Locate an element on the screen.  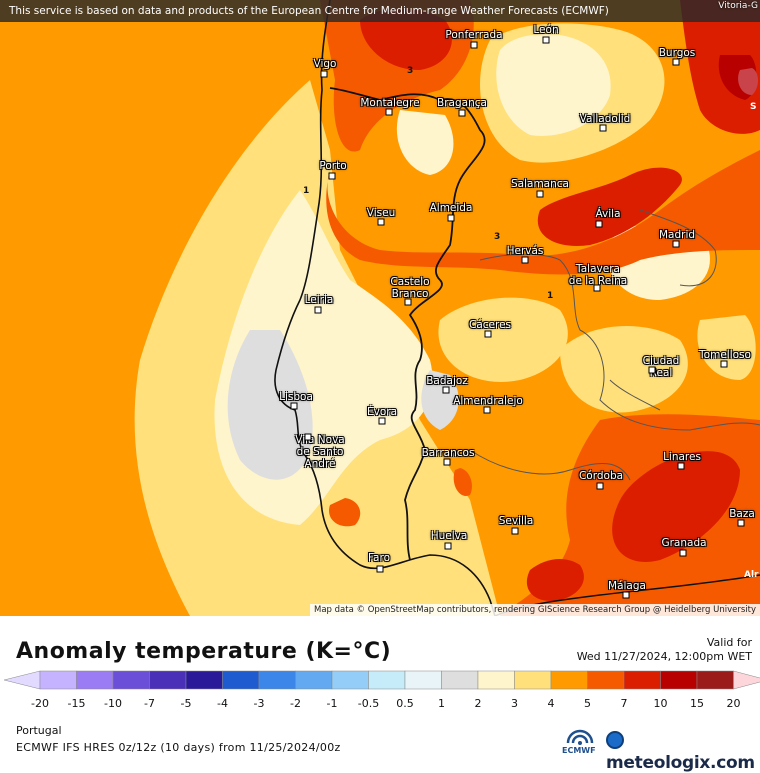
scale-tick-label: -2 is located at coordinates (295, 703).